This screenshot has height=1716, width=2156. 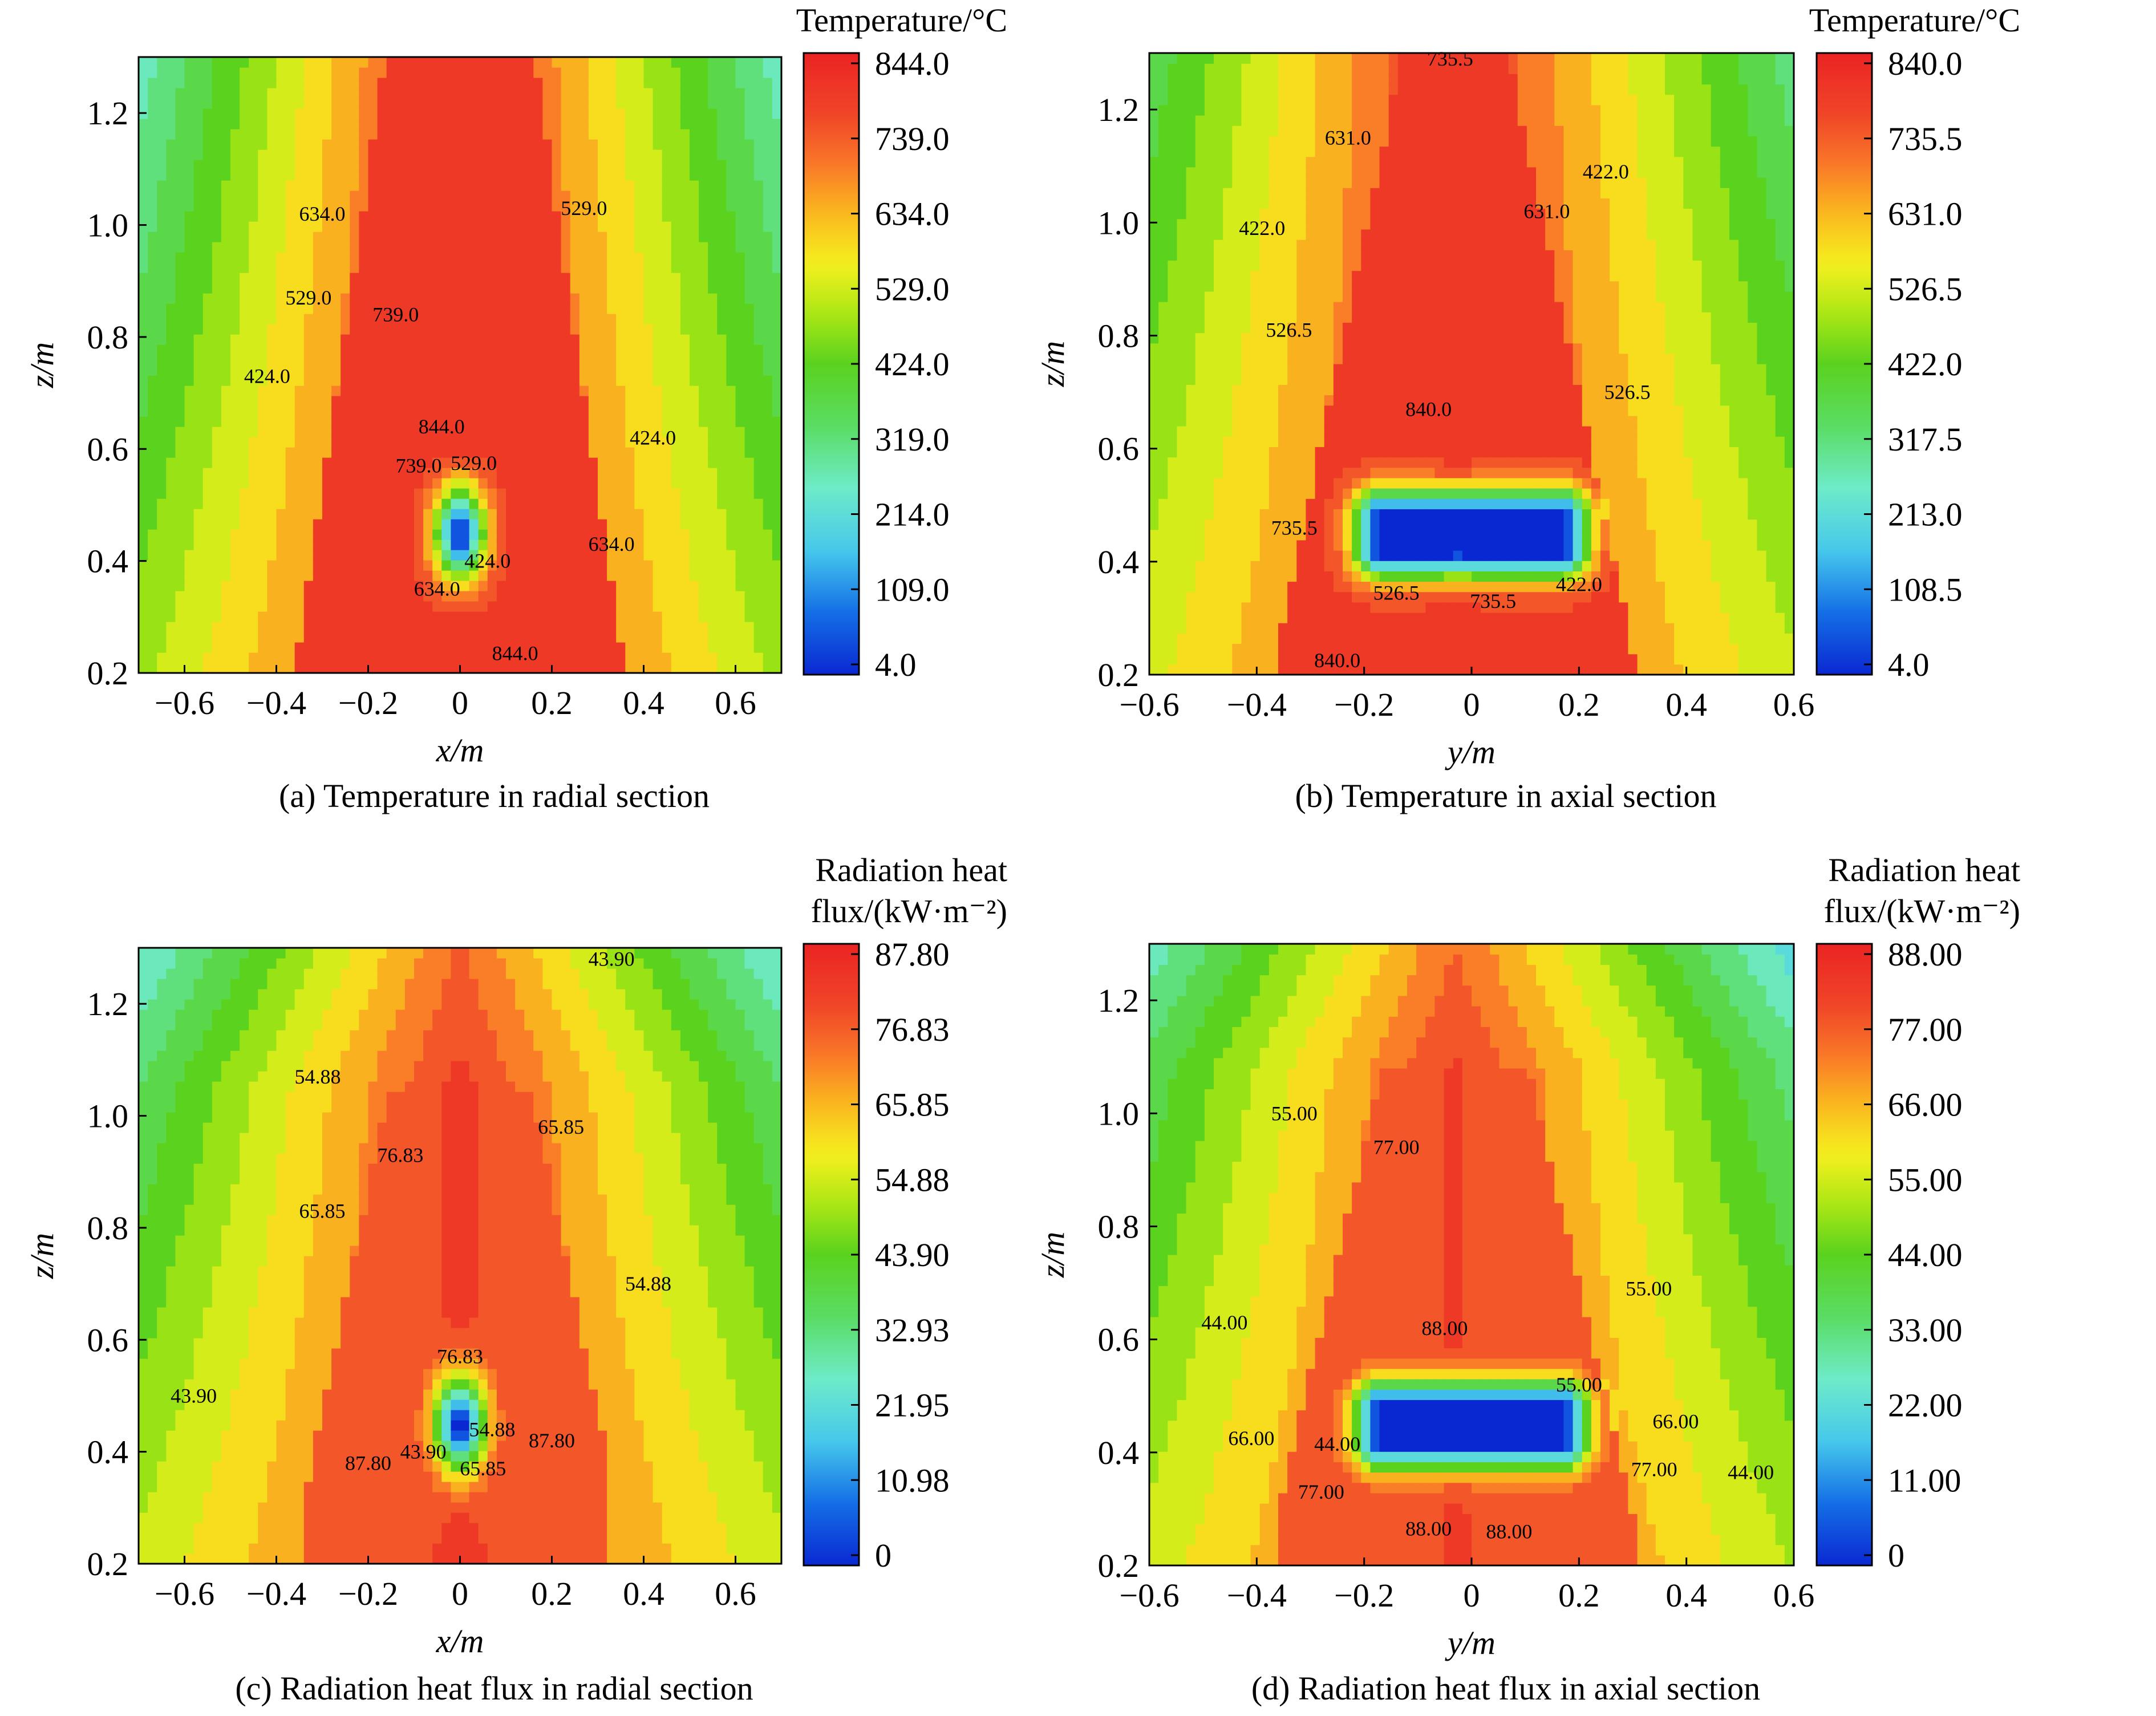 What do you see at coordinates (913, 514) in the screenshot?
I see `colorbar-tick-label: 214.0` at bounding box center [913, 514].